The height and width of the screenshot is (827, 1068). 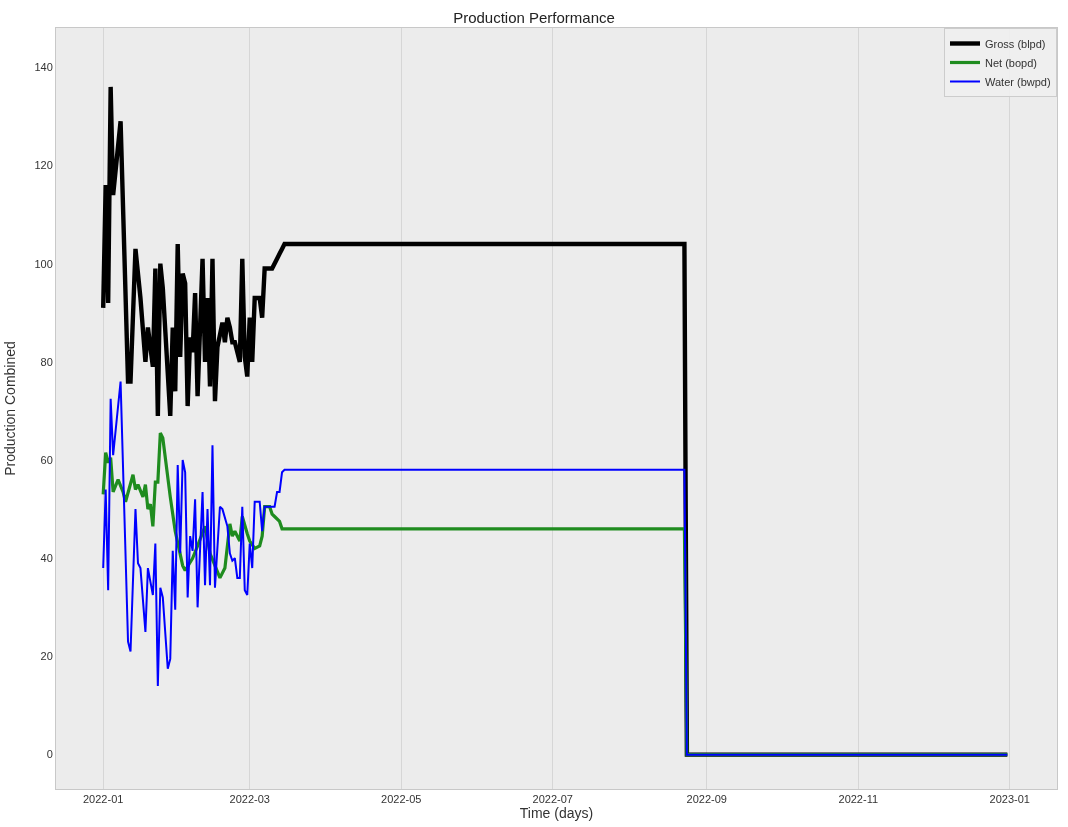 What do you see at coordinates (46, 361) in the screenshot?
I see `y-tick-label: 80` at bounding box center [46, 361].